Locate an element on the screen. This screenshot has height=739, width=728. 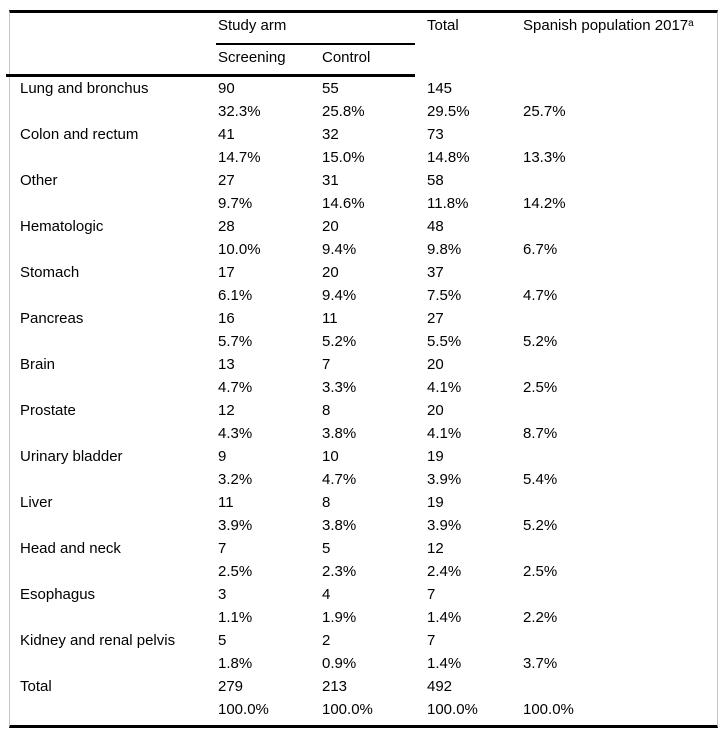
control-percent-cell: 3.3% is located at coordinates (339, 387).